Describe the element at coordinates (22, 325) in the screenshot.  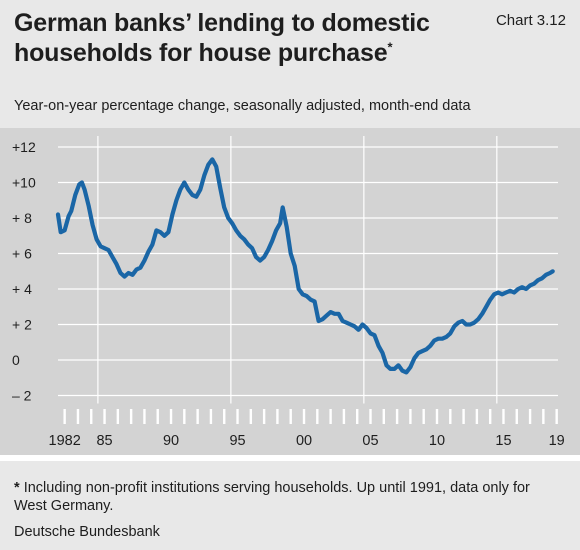
I see `y-tick-label: + 2` at that location.